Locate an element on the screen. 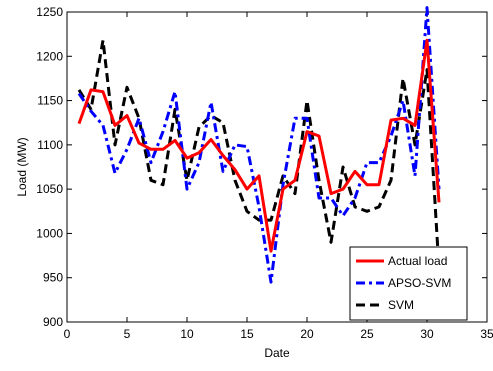  y-tick-label: 1050 is located at coordinates (49, 189).